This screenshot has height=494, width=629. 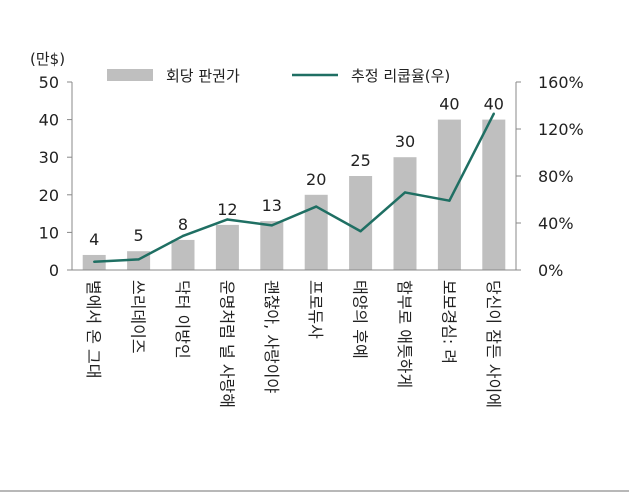 What do you see at coordinates (360, 319) in the screenshot?
I see `category-label: 태양의 후예` at bounding box center [360, 319].